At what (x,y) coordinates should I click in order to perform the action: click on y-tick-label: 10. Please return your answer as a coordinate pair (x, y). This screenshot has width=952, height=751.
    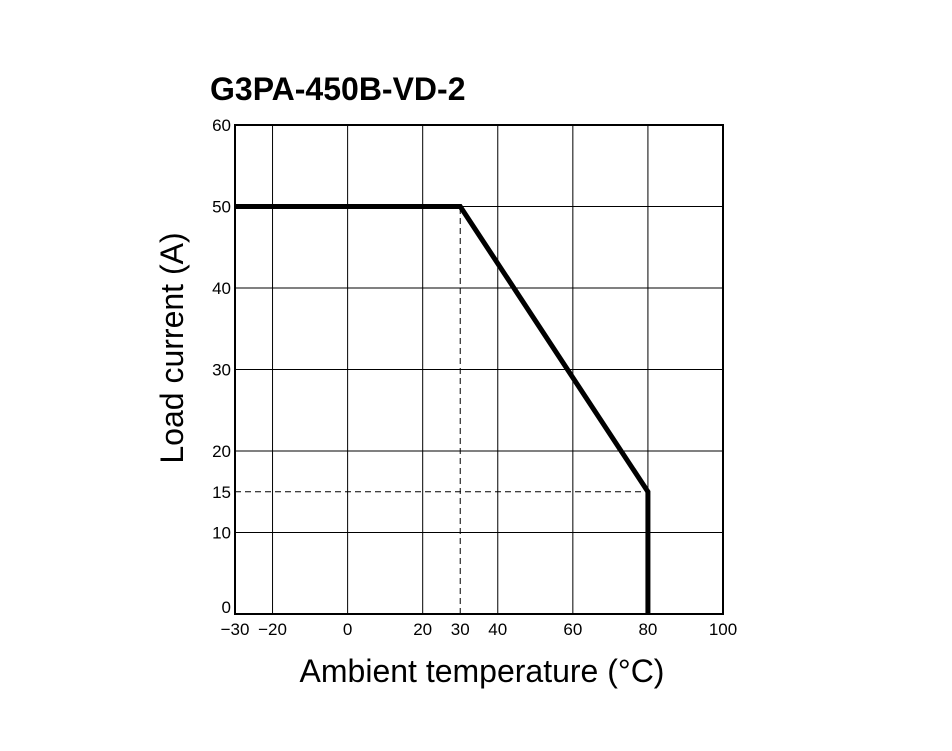
    Looking at the image, I should click on (221, 533).